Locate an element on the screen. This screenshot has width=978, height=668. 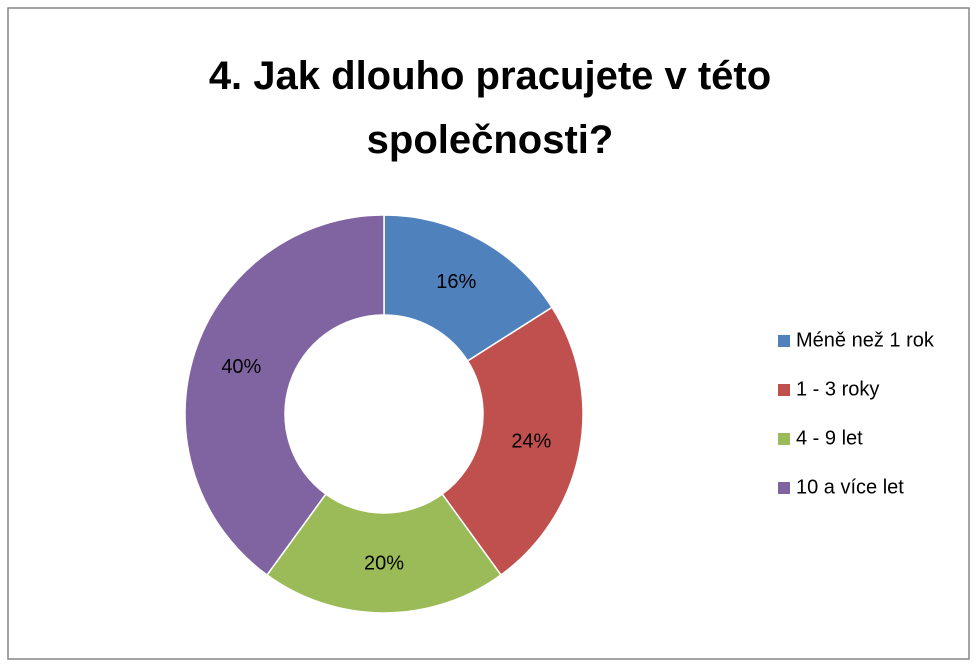
data-label: 40% is located at coordinates (241, 367).